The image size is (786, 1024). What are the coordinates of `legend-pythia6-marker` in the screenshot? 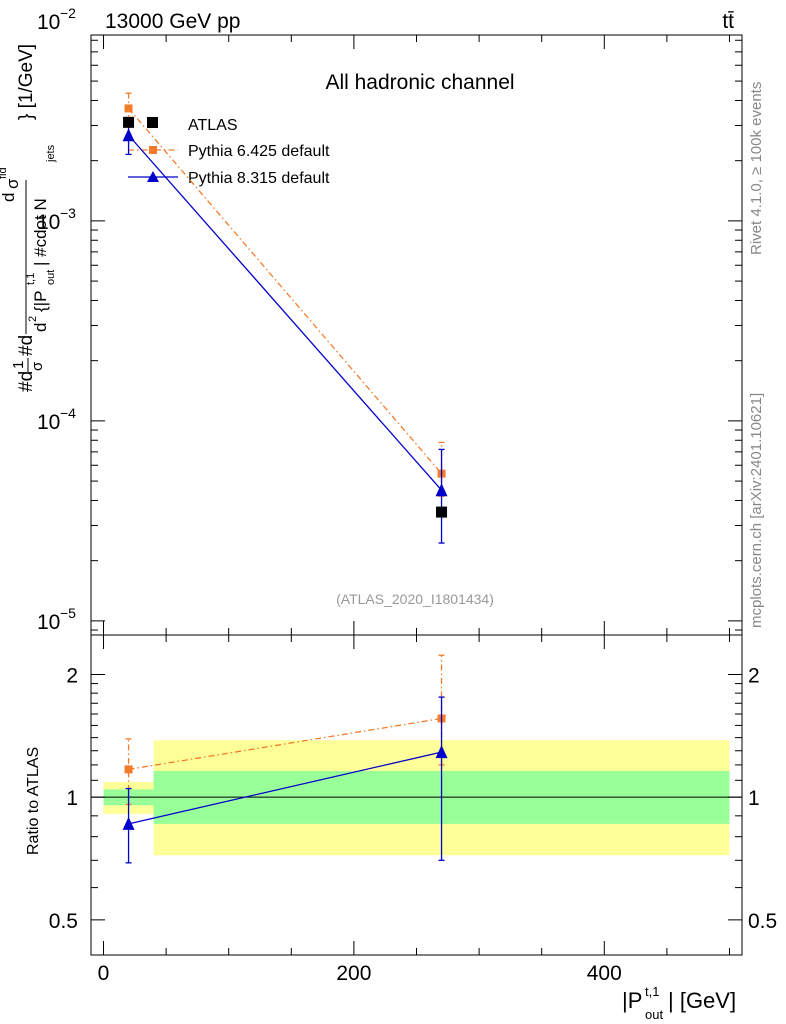 It's located at (153, 150).